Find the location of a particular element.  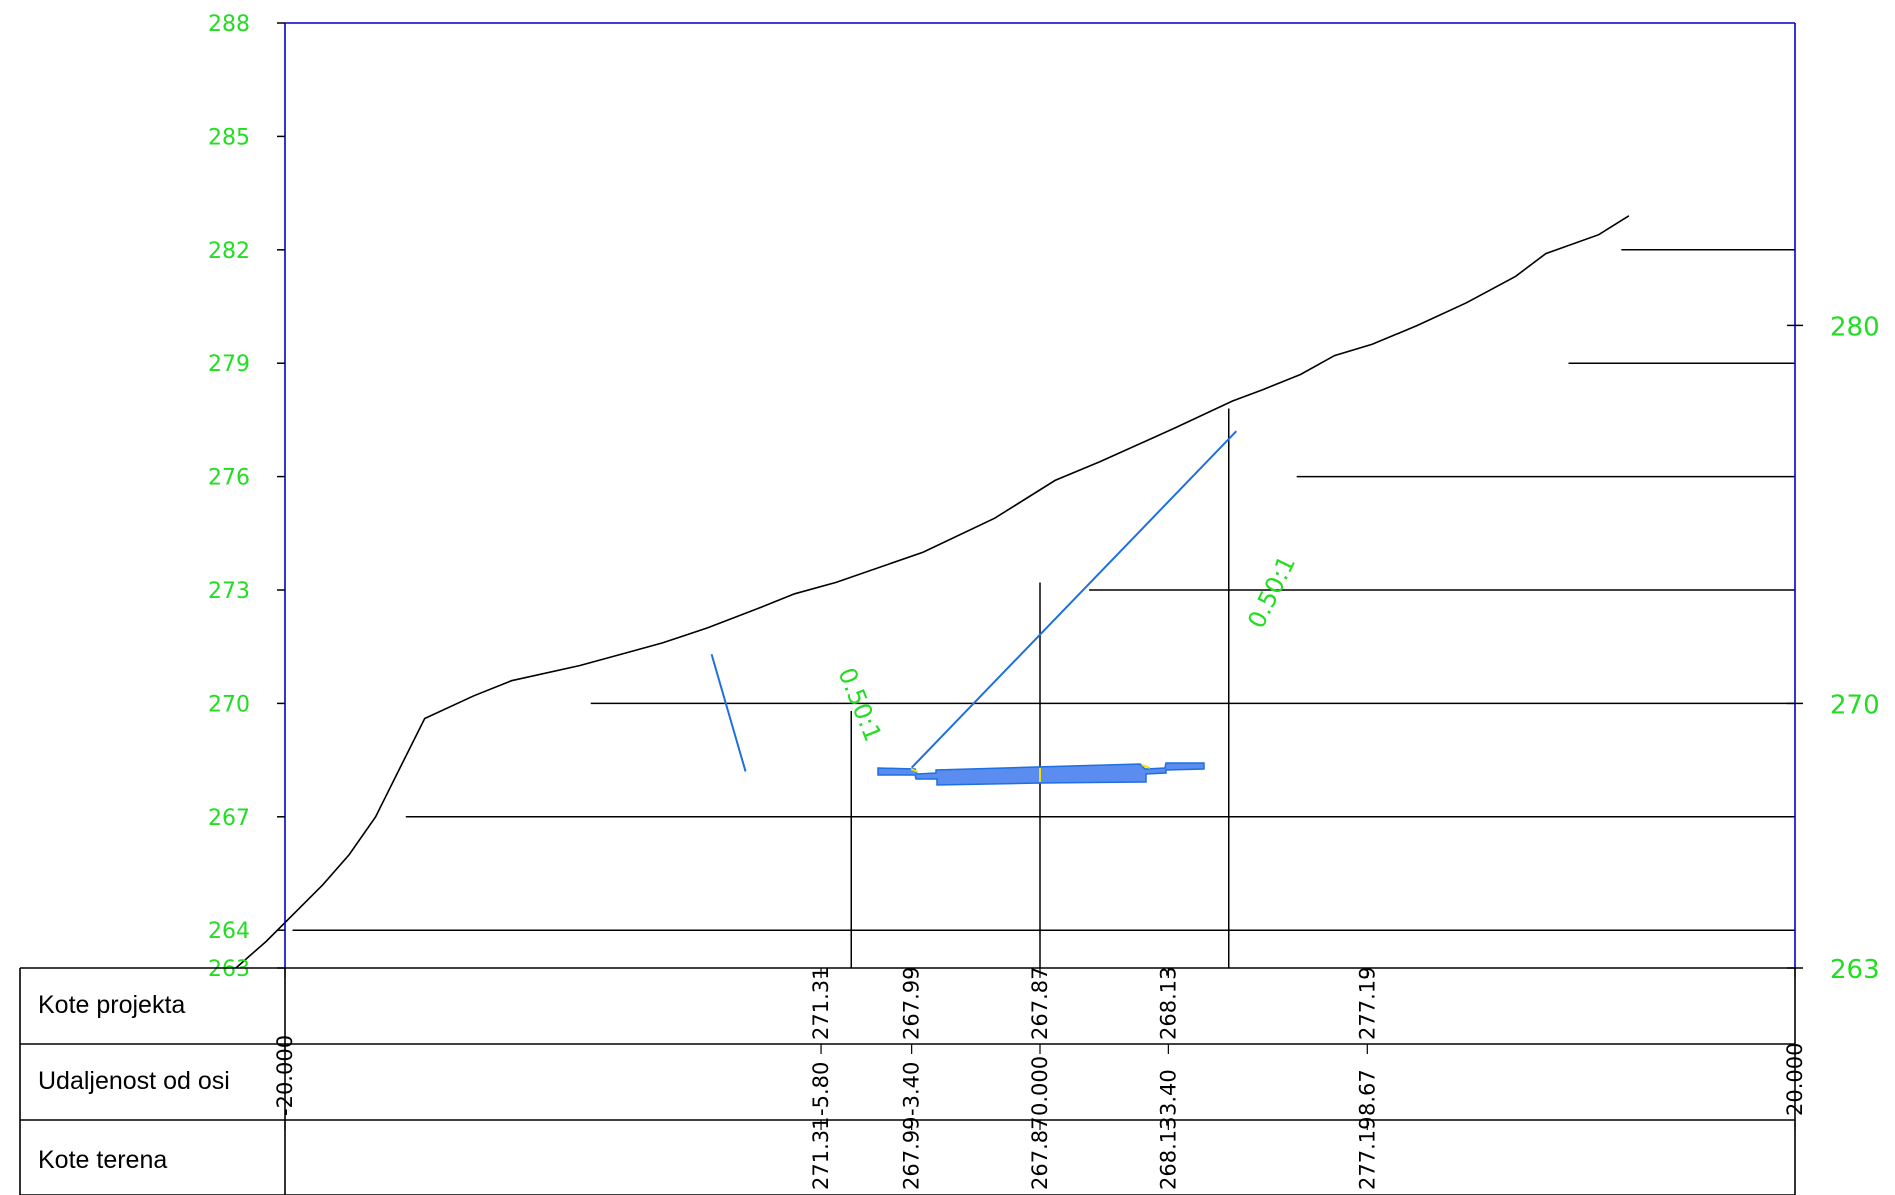

left-axis-label: 282 is located at coordinates (229, 251).